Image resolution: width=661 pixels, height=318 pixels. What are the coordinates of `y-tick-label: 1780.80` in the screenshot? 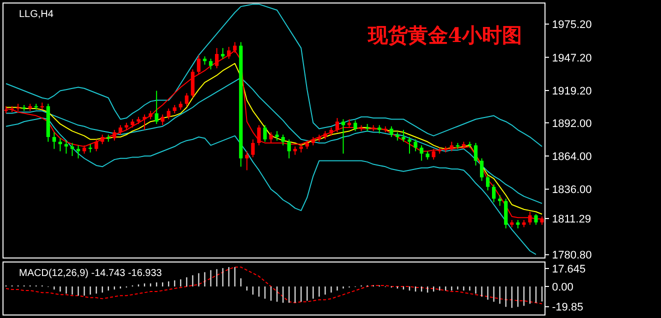 It's located at (572, 256).